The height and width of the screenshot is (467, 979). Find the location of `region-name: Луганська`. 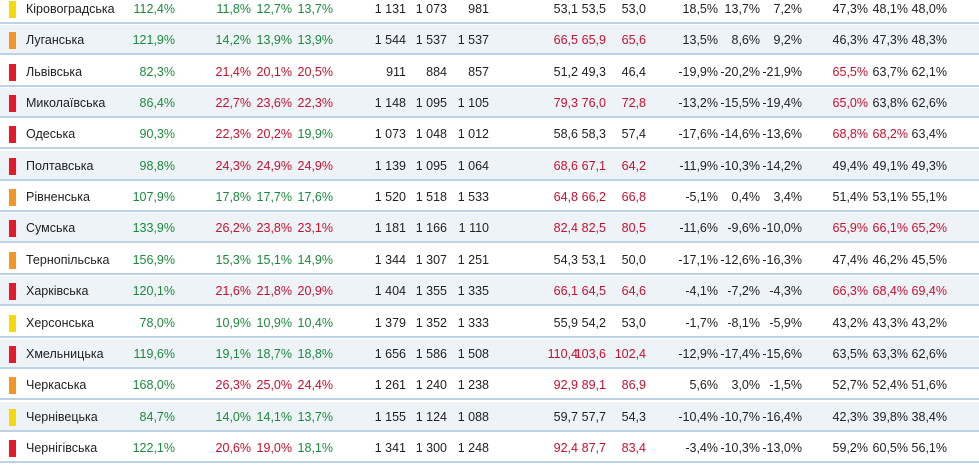

region-name: Луганська is located at coordinates (55, 40).